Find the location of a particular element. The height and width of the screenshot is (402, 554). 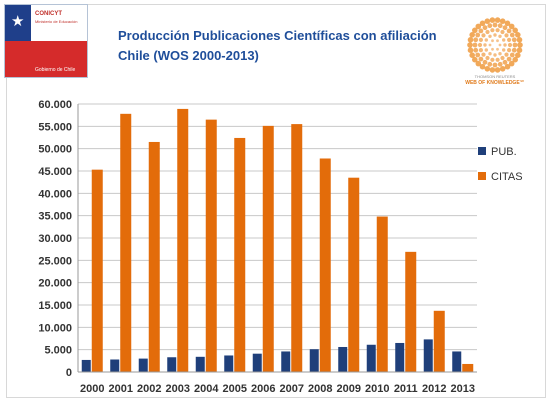

bar-pub-2002 is located at coordinates (143, 365).